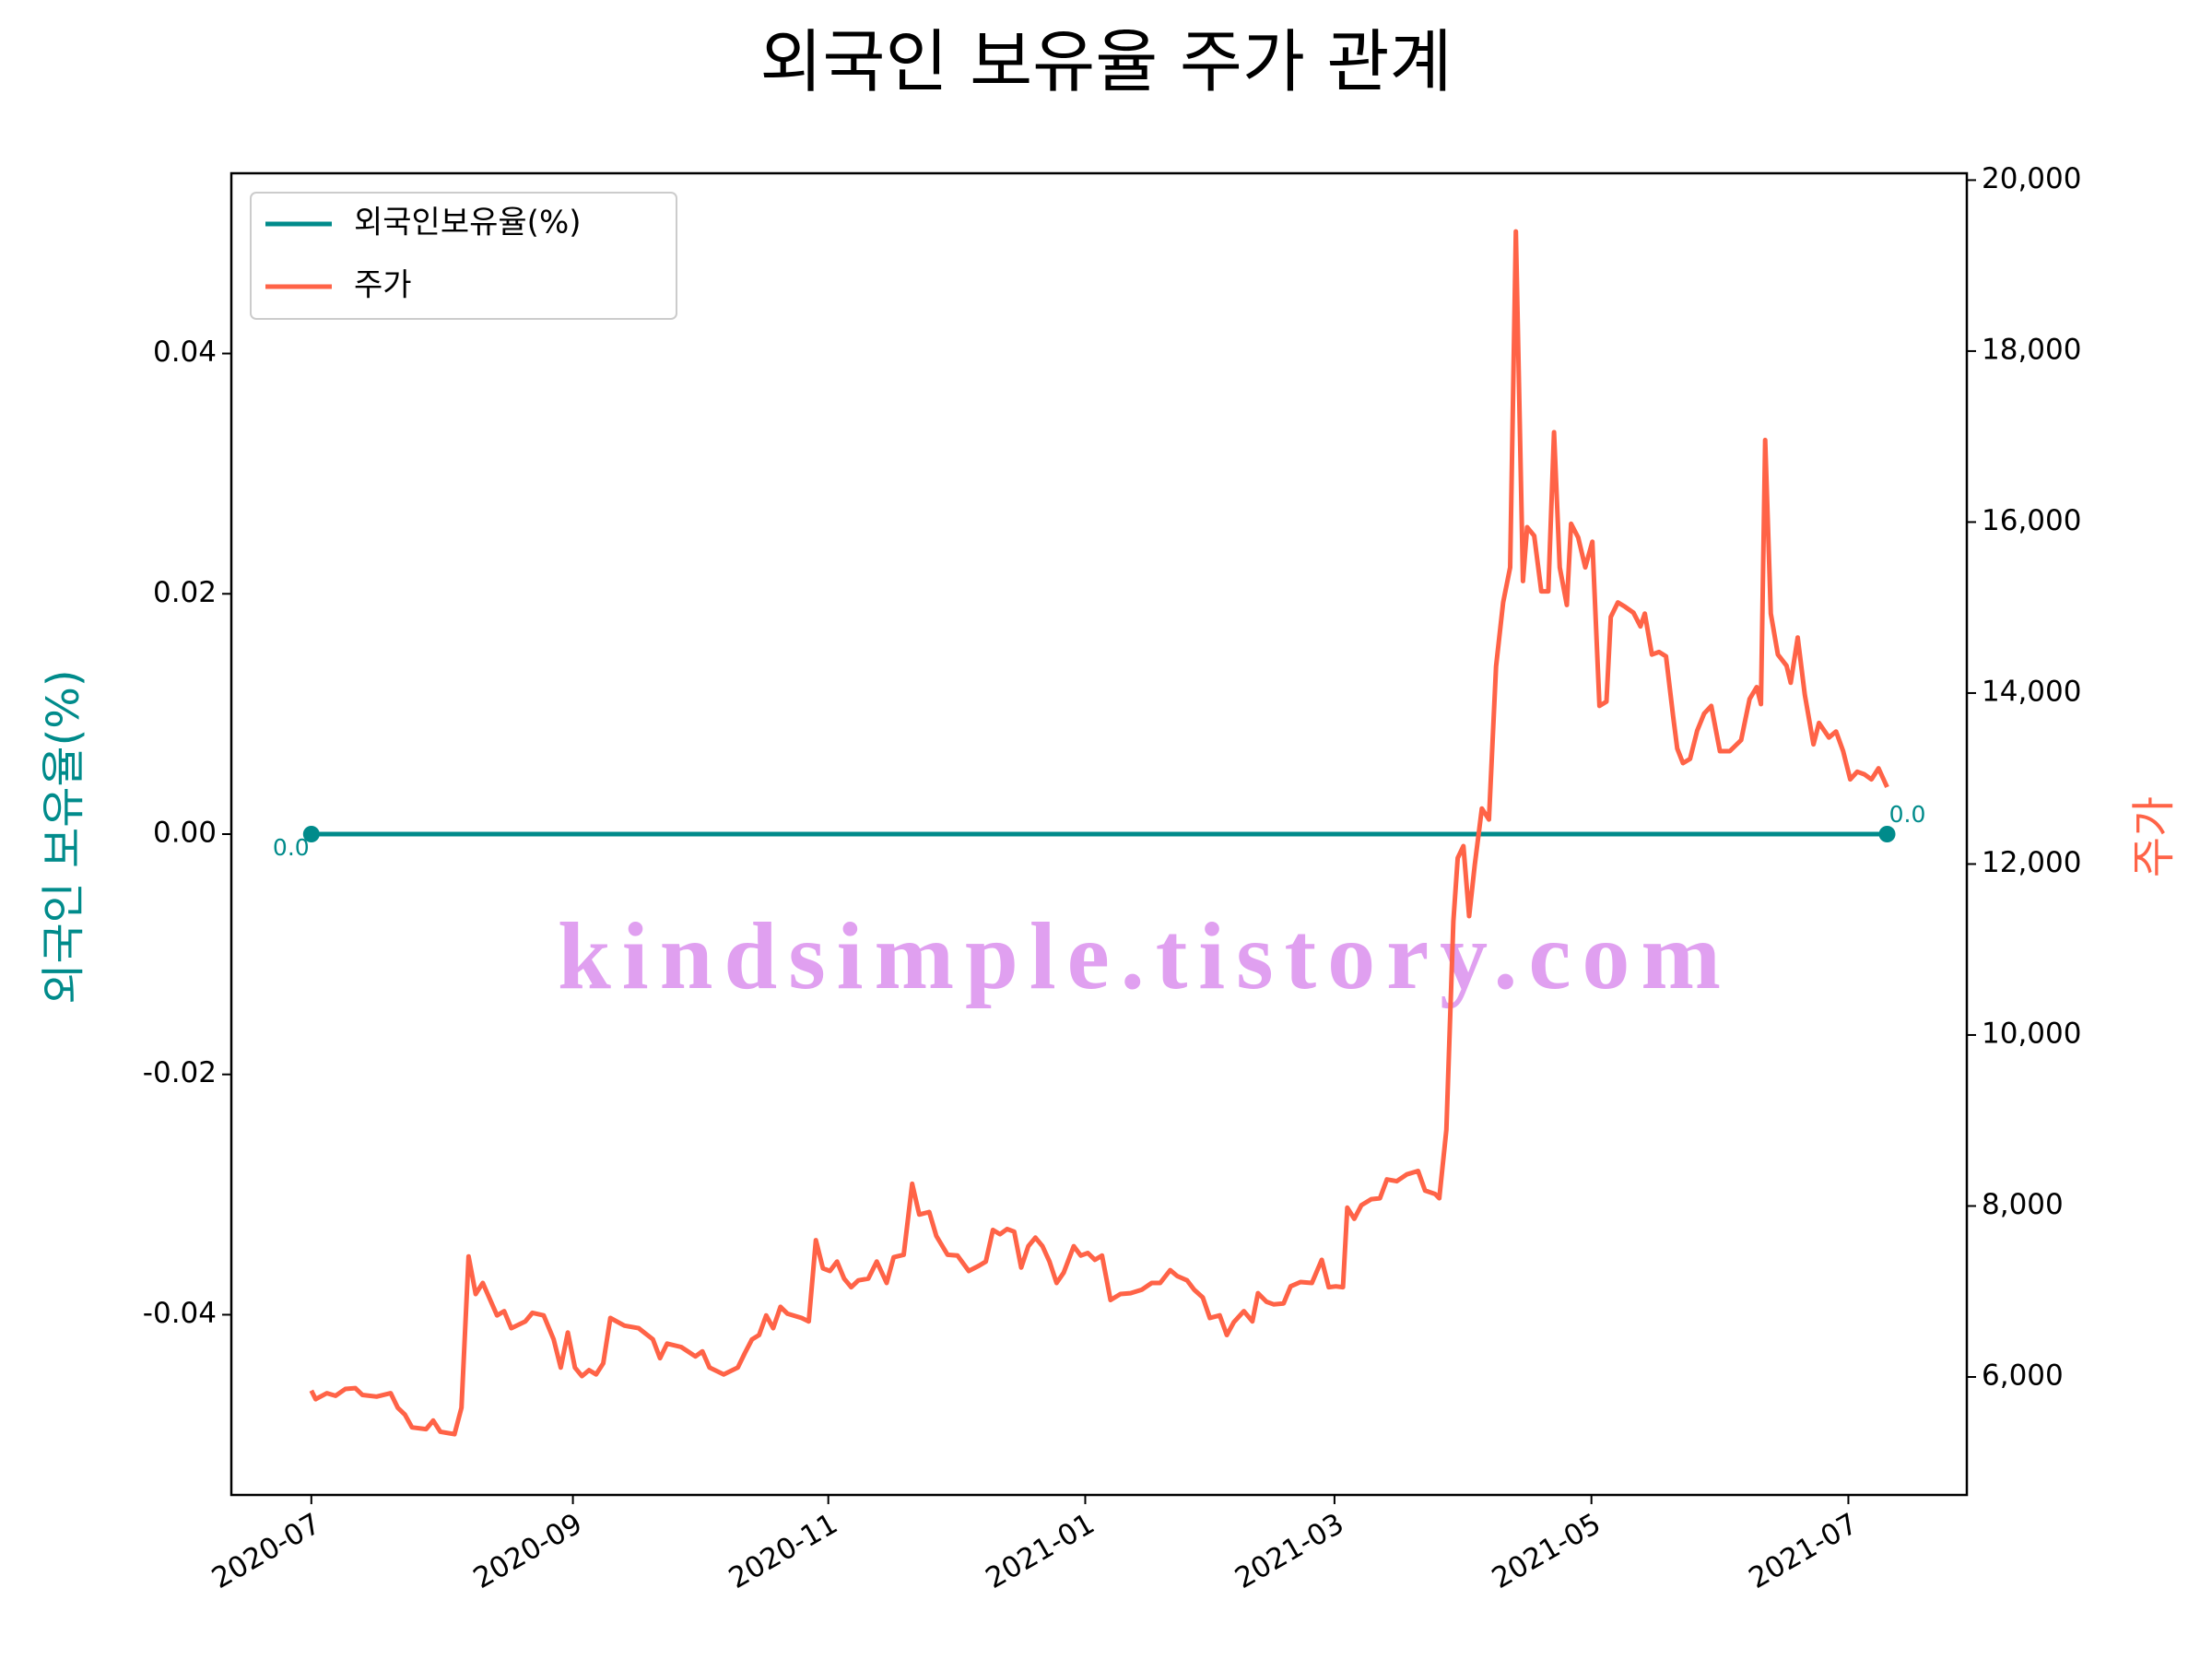 Image resolution: width=2212 pixels, height=1659 pixels. I want to click on legend-label: 외국인보유율(%), so click(468, 223).